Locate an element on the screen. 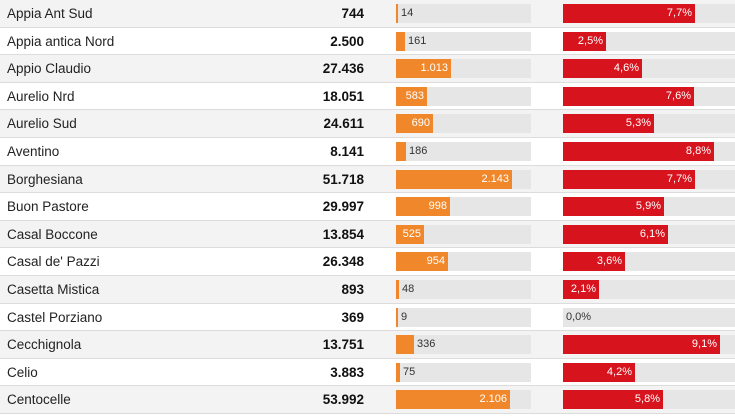 This screenshot has height=416, width=735. row-population: 29.997 is located at coordinates (343, 207).